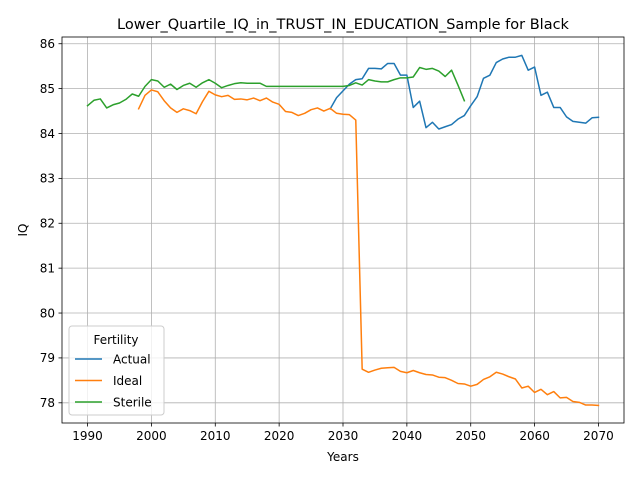 This screenshot has height=480, width=640. What do you see at coordinates (407, 436) in the screenshot?
I see `x-tick-label: 2040` at bounding box center [407, 436].